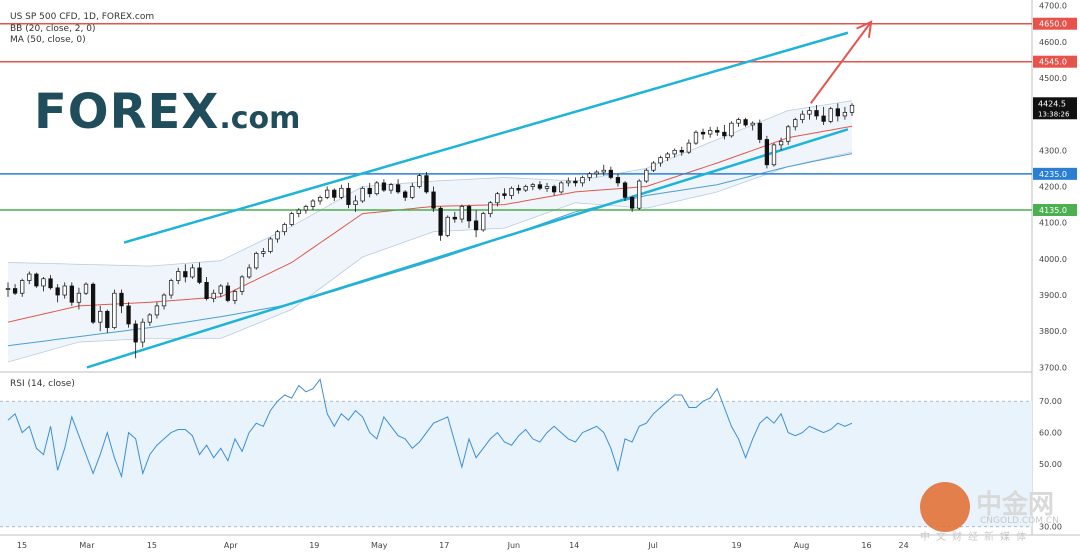 This screenshot has height=558, width=1080. What do you see at coordinates (866, 545) in the screenshot?
I see `time-tick-label: 16` at bounding box center [866, 545].